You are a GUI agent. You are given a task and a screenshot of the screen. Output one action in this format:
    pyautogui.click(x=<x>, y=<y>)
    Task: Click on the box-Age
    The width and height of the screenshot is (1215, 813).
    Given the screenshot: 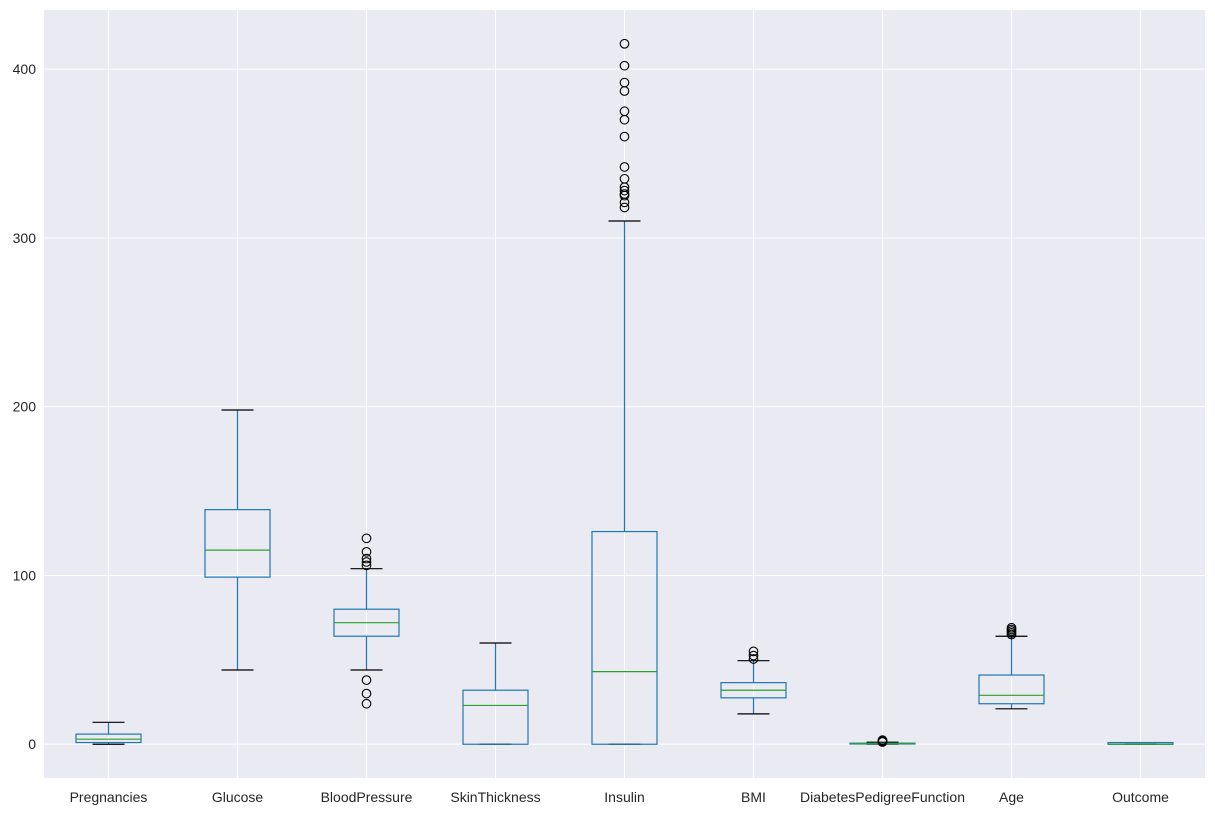 What is the action you would take?
    pyautogui.click(x=1011, y=666)
    